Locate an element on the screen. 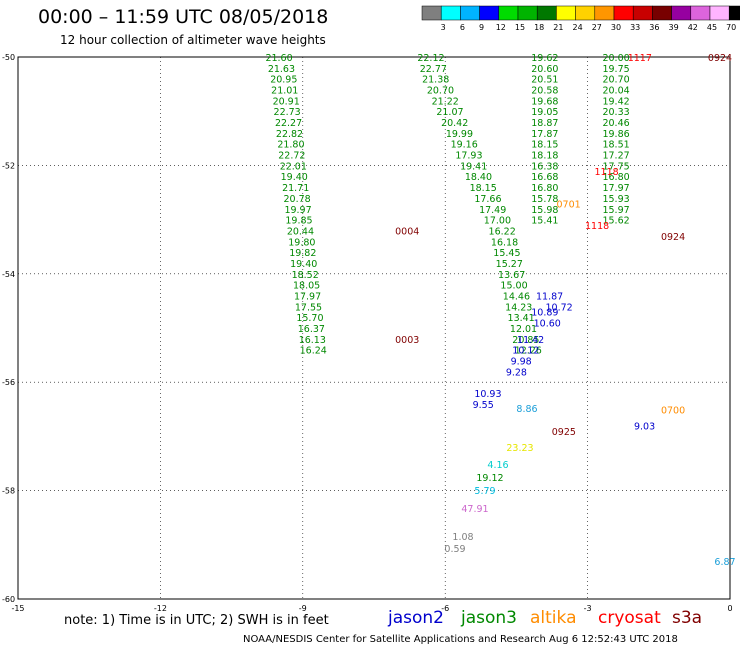  data-point-jason3: 18.40 is located at coordinates (478, 177).